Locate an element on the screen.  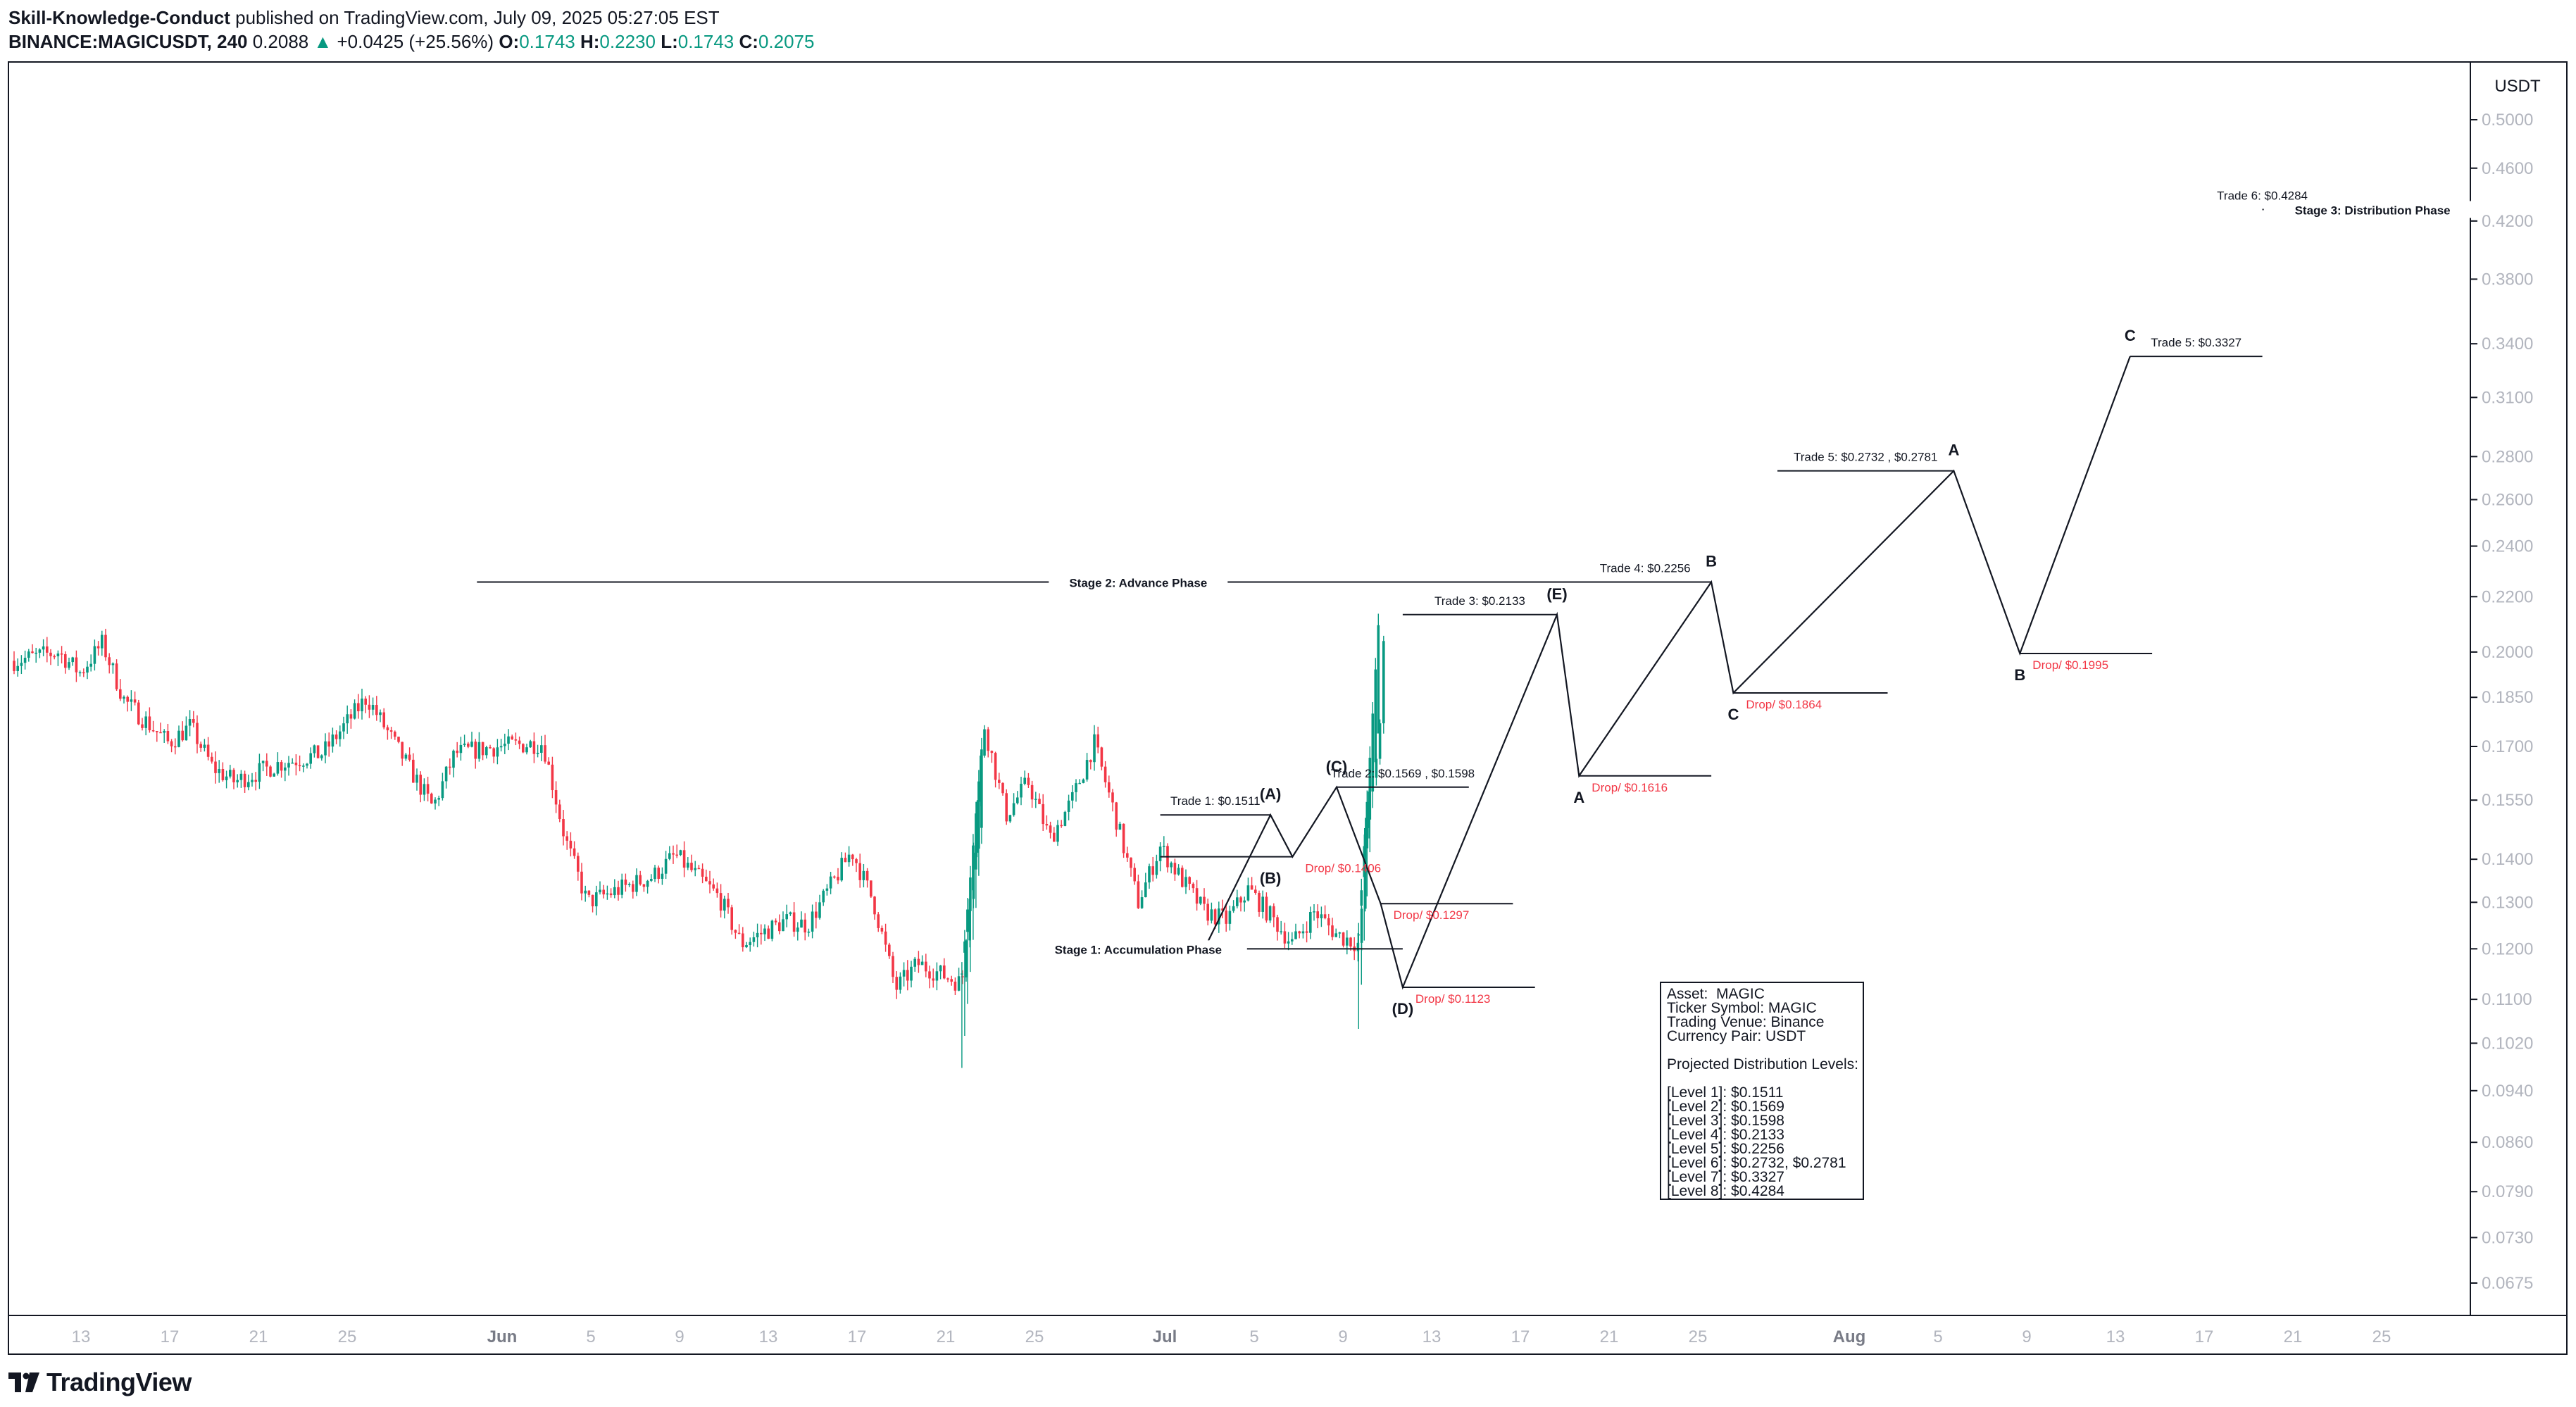
author-name: Skill-Knowledge-Conduct is located at coordinates (119, 17).